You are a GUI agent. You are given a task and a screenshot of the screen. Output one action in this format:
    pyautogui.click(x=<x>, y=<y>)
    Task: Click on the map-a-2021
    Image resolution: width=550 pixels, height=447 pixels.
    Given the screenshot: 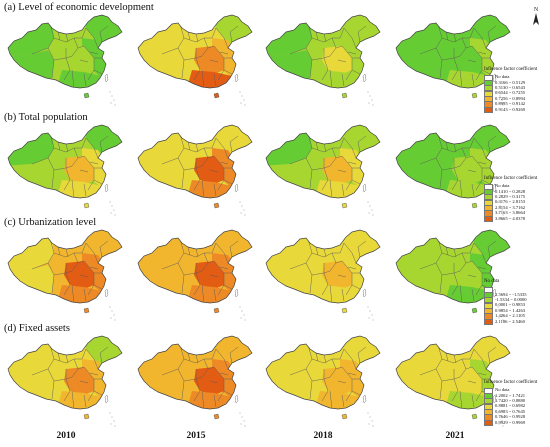 What is the action you would take?
    pyautogui.click(x=453, y=60)
    